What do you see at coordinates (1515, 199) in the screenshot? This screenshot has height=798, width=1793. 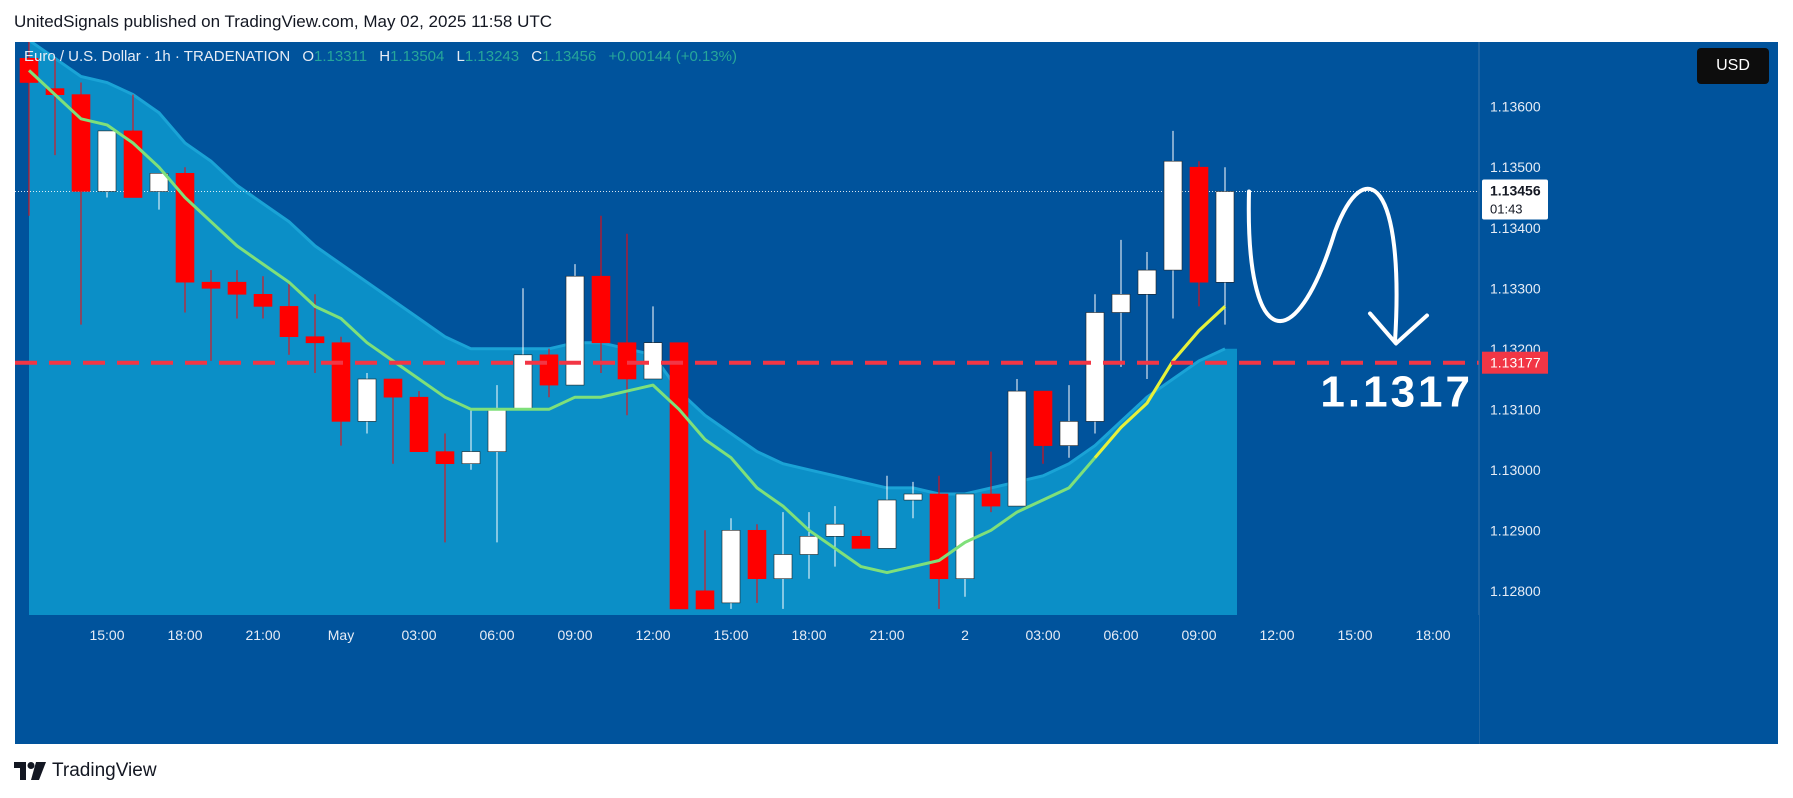 I see `current-price-badge` at bounding box center [1515, 199].